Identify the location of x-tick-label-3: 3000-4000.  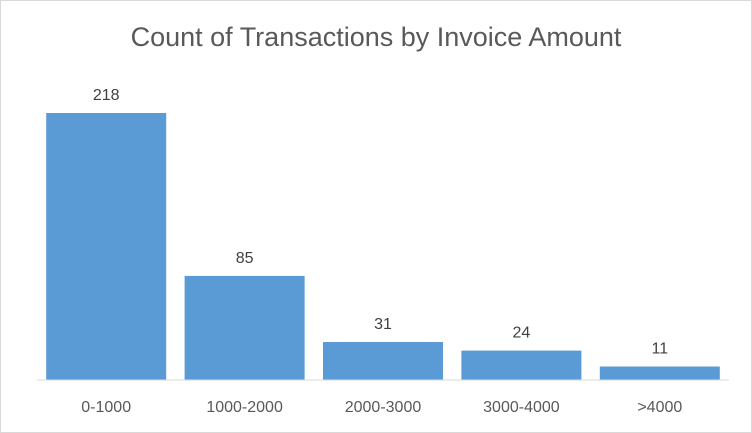
(521, 407).